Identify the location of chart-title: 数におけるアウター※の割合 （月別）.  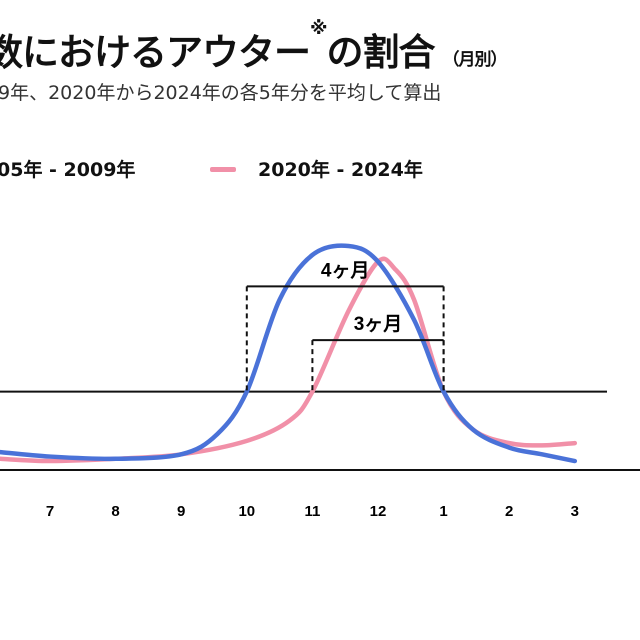
(254, 47).